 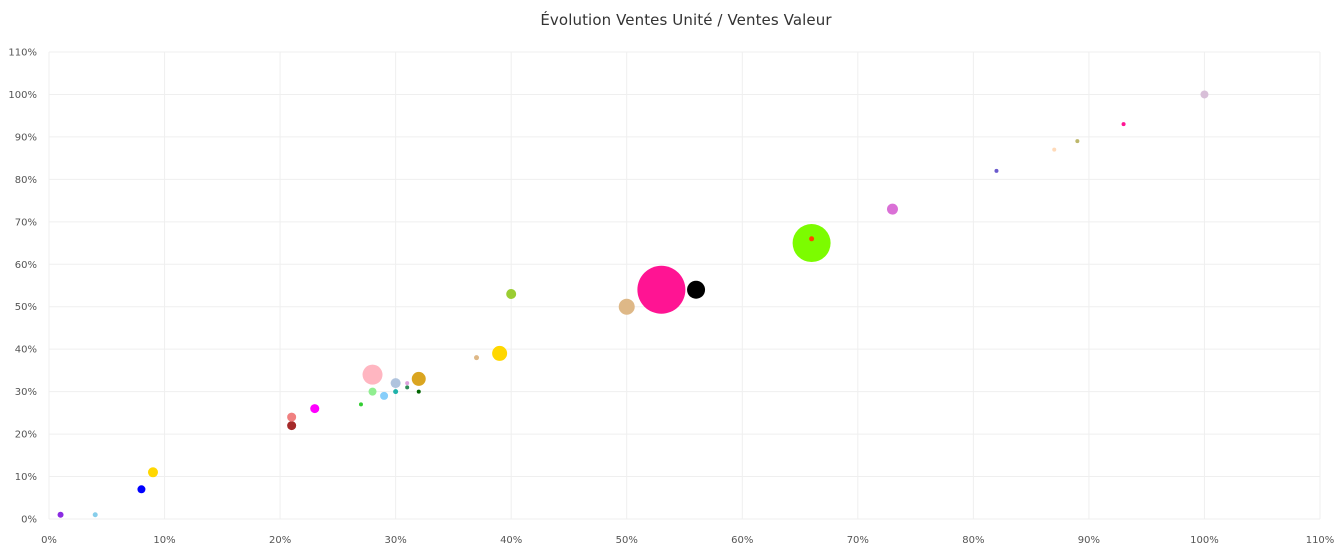 I want to click on y-tick-label: 40%, so click(x=26, y=350).